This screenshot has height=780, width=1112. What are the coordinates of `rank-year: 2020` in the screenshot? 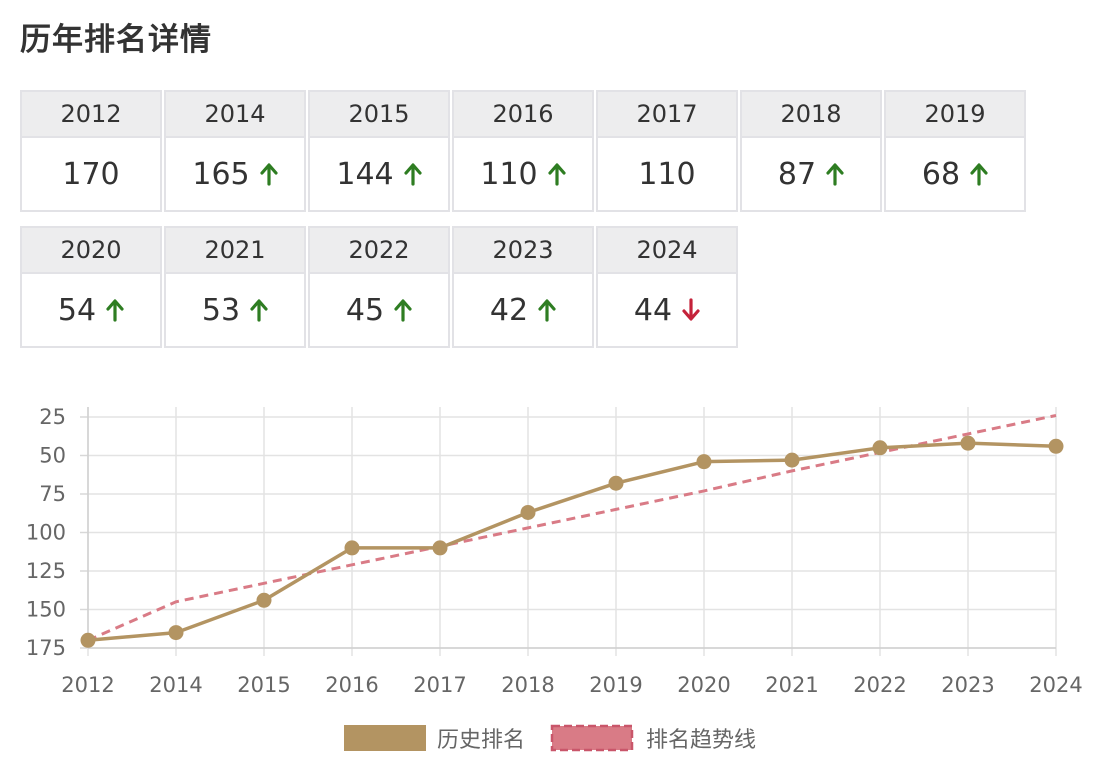 It's located at (91, 251).